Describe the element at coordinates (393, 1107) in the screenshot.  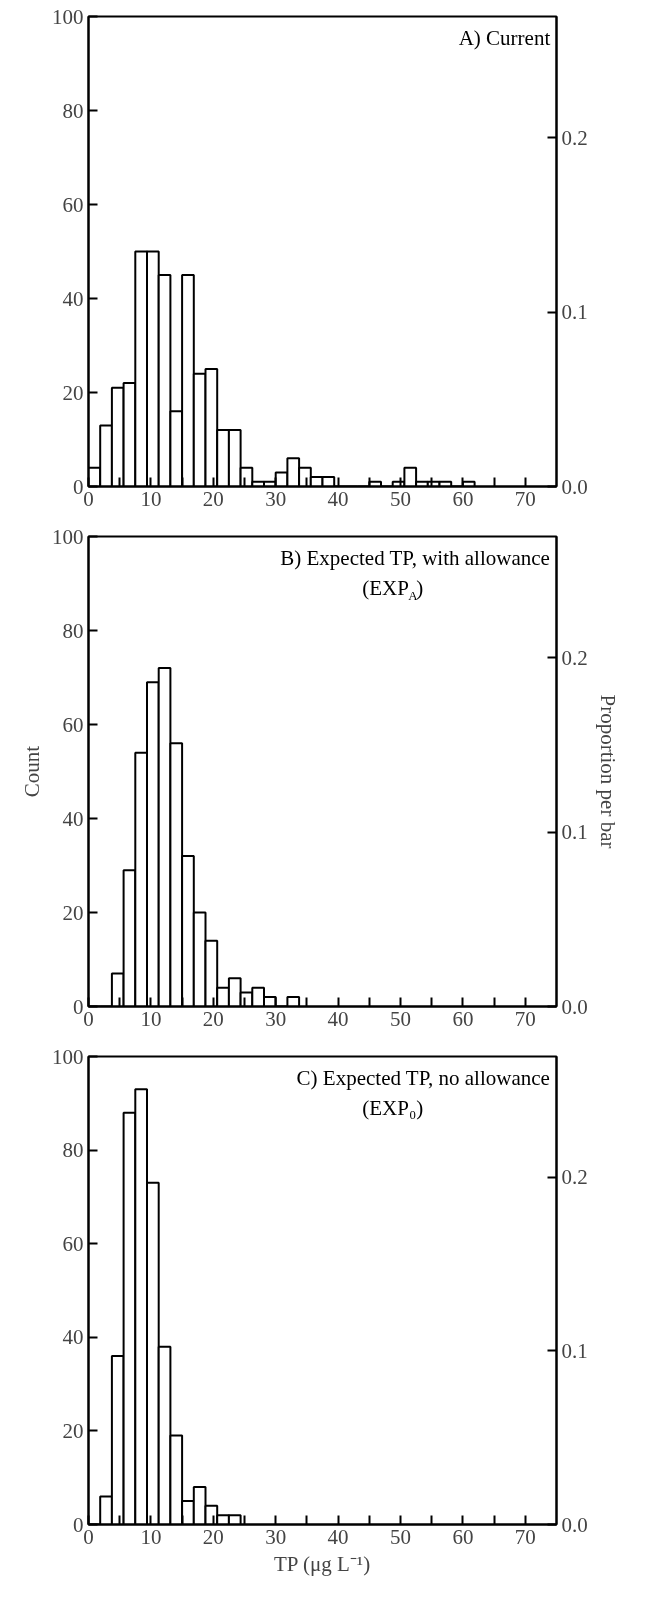
I see `text: (EXP₀)` at that location.